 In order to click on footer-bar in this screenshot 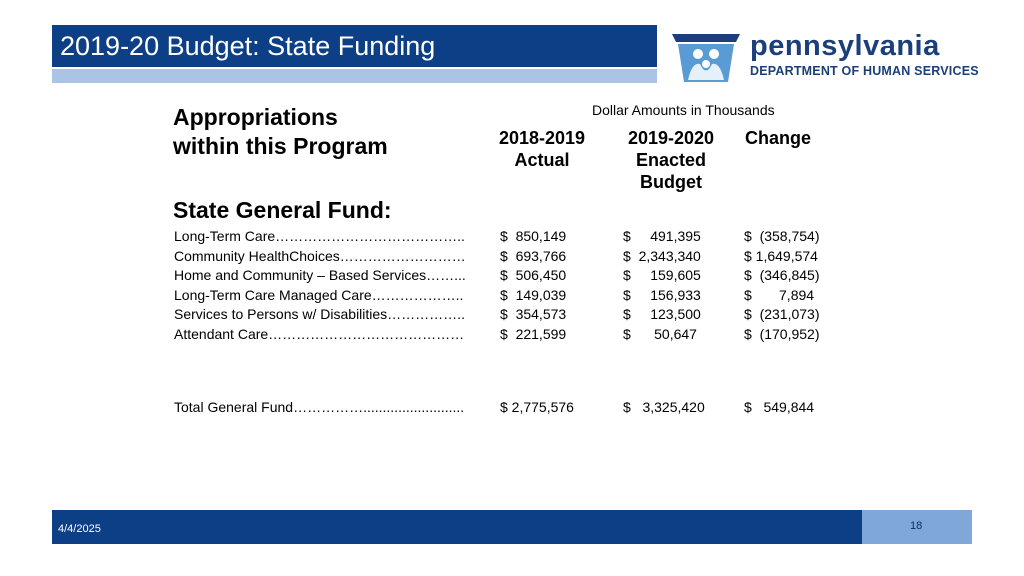, I will do `click(457, 527)`.